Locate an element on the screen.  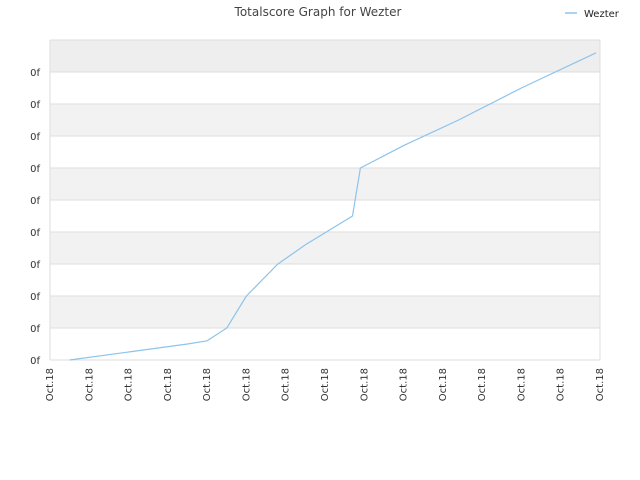
chart-title: Totalscore Graph for Wezter is located at coordinates (318, 12).